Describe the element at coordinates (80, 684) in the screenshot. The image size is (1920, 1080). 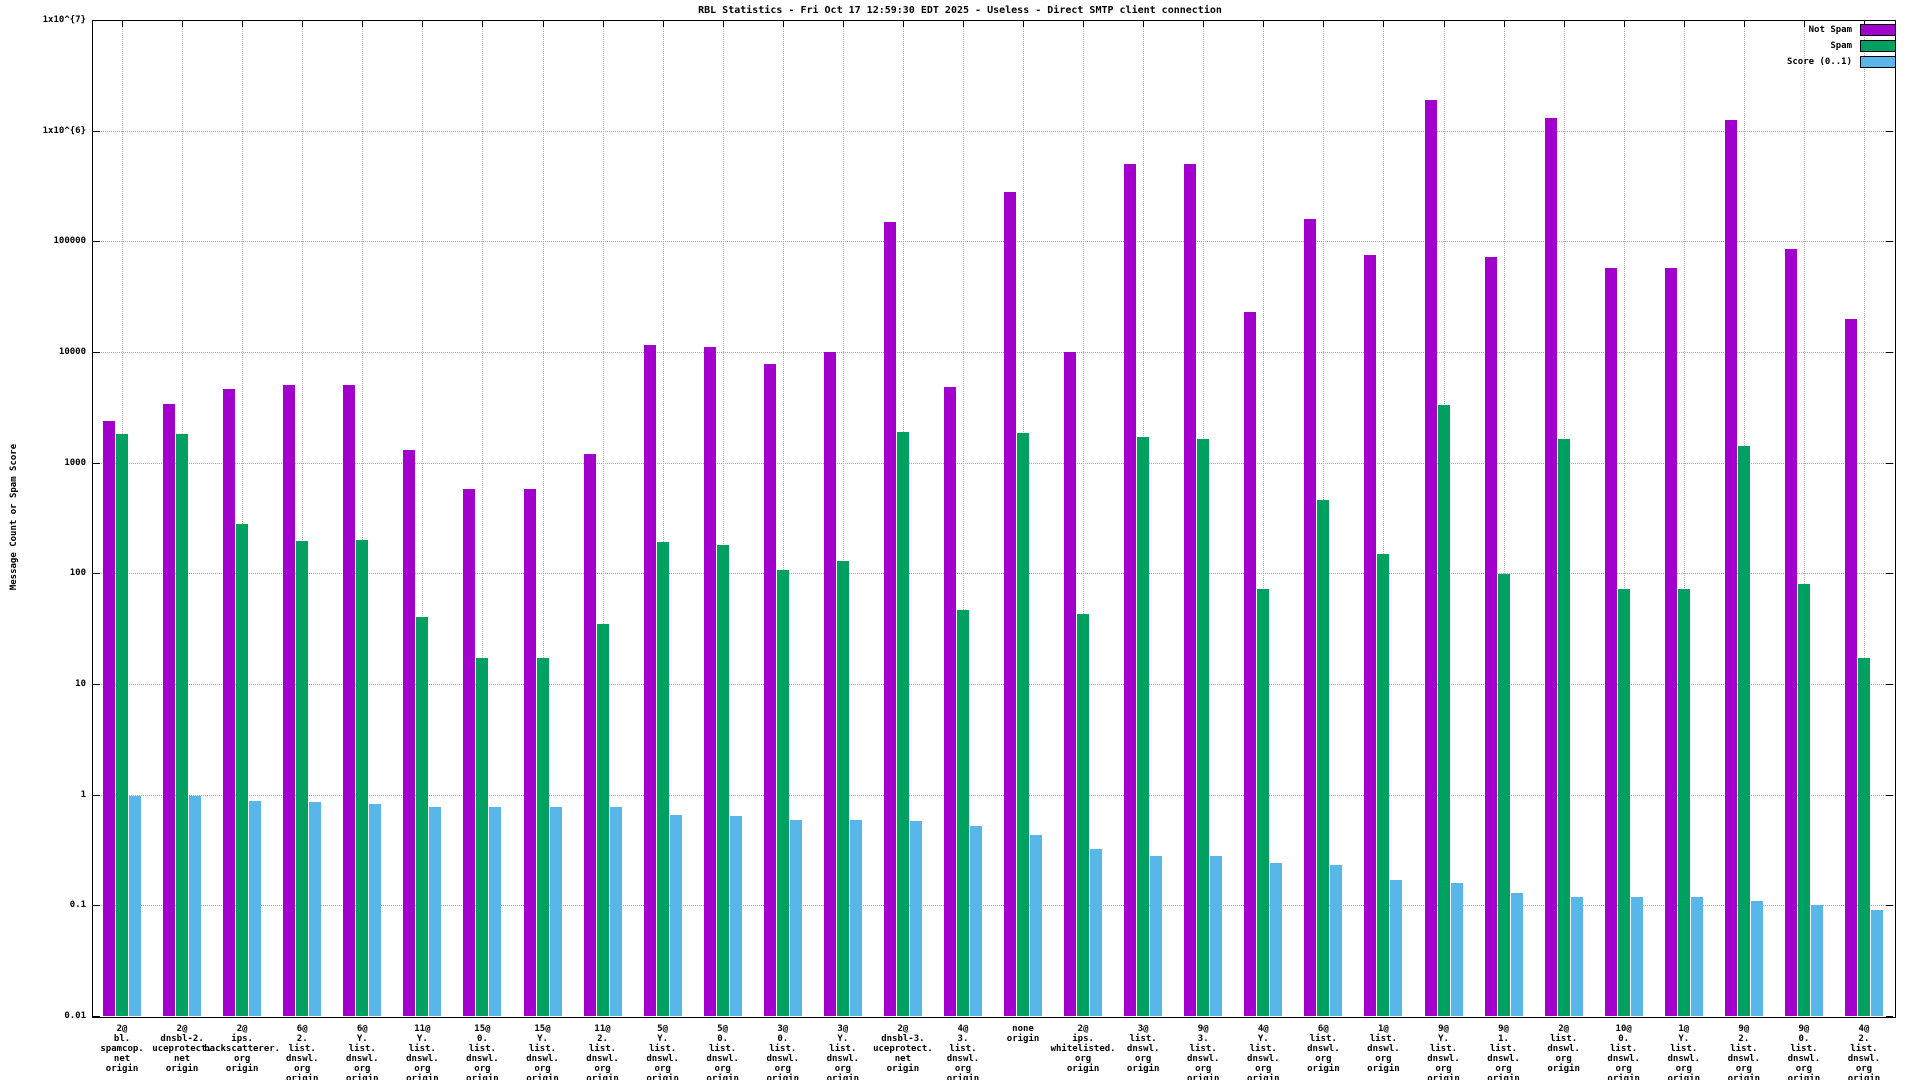
I see `y-tick-label: 10` at that location.